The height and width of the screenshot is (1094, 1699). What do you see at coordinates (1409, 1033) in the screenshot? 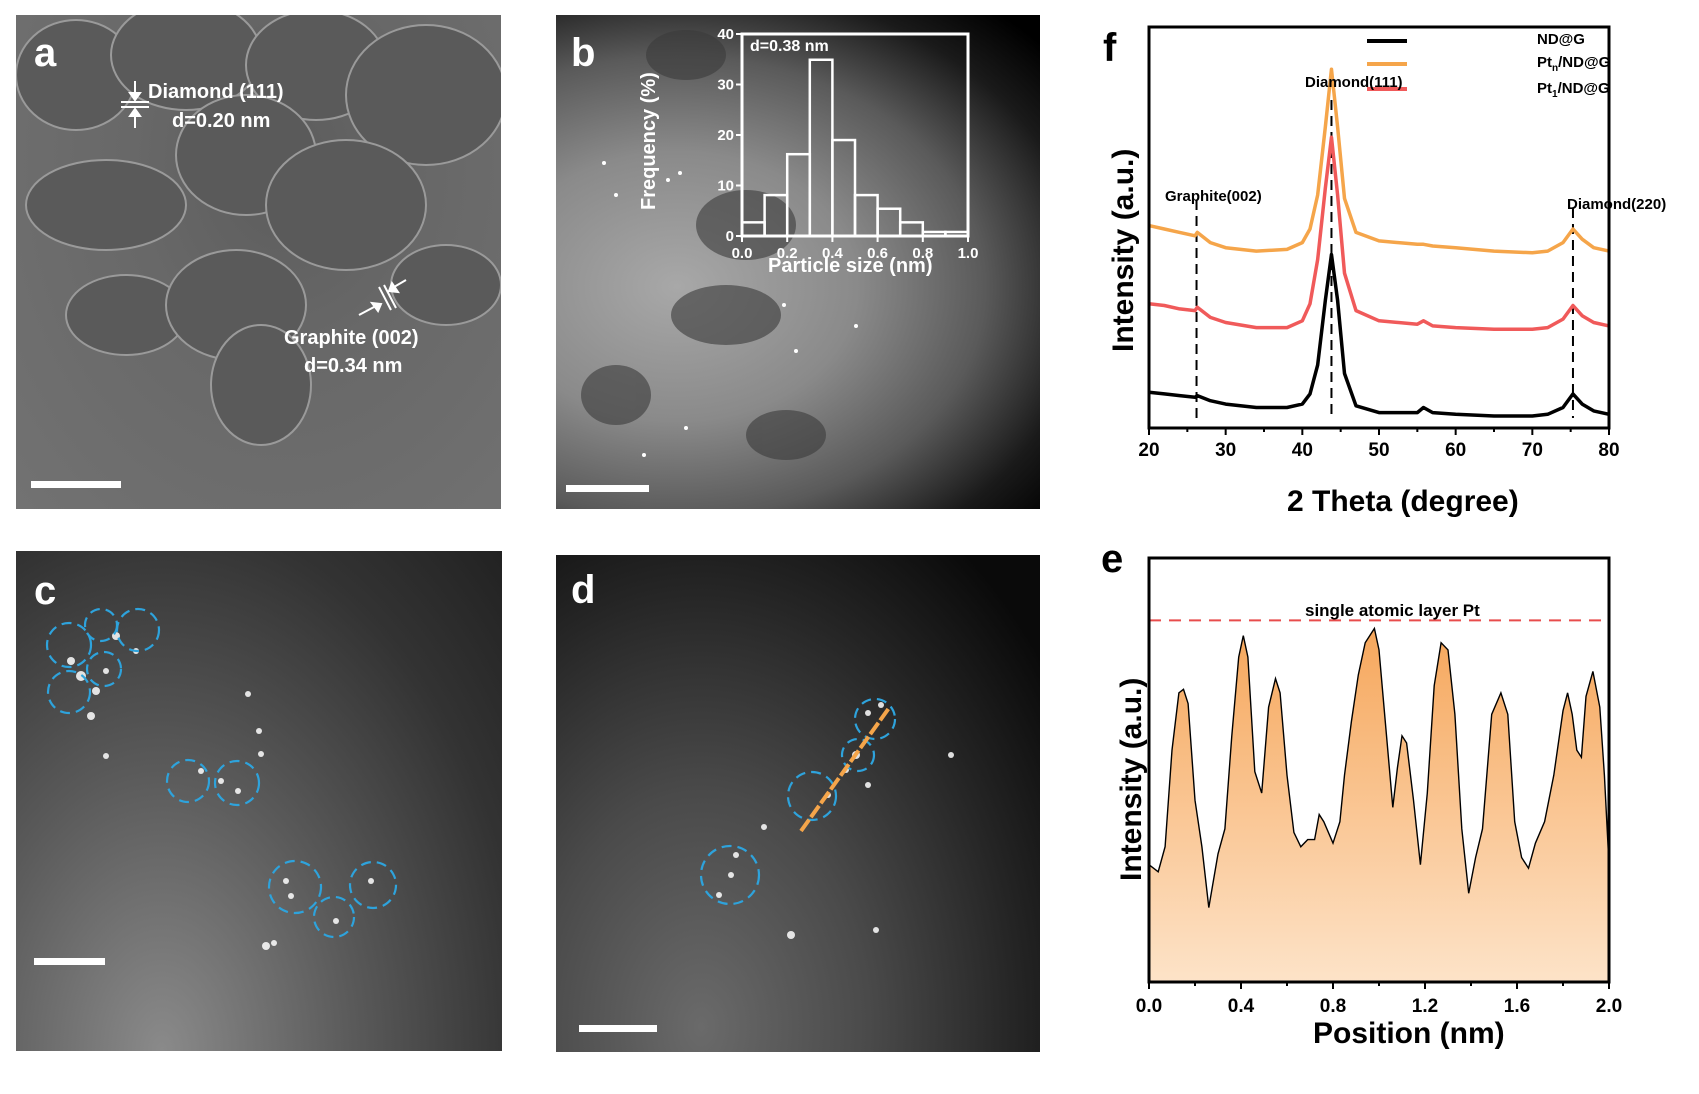
I see `profile-xlabel: Position (nm)` at bounding box center [1409, 1033].